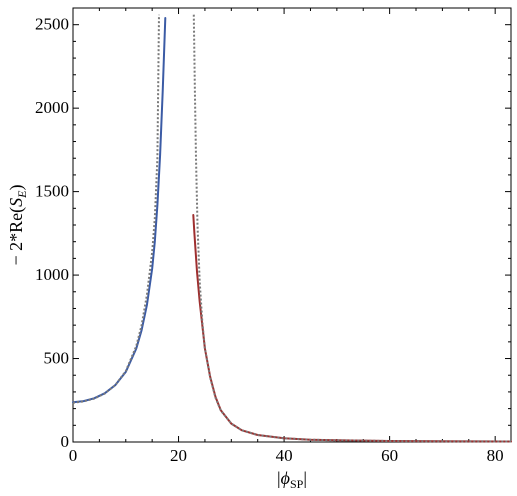 The height and width of the screenshot is (496, 517). What do you see at coordinates (52, 24) in the screenshot?
I see `y-tick-label: 2500` at bounding box center [52, 24].